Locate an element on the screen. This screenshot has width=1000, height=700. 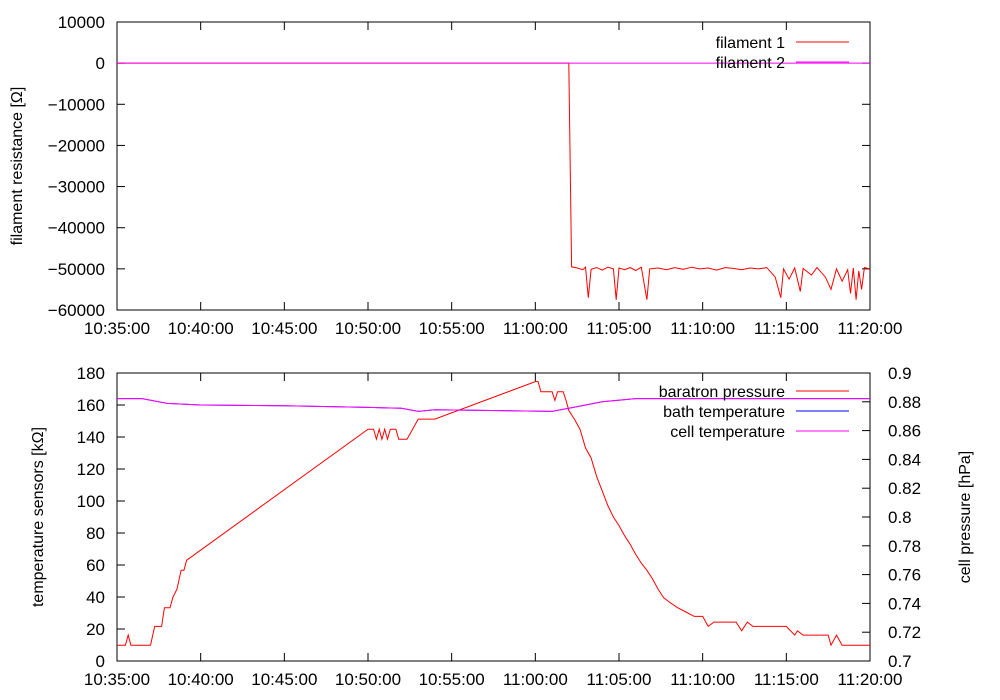
top-y-tick-3-label: −20000 is located at coordinates (76, 145).